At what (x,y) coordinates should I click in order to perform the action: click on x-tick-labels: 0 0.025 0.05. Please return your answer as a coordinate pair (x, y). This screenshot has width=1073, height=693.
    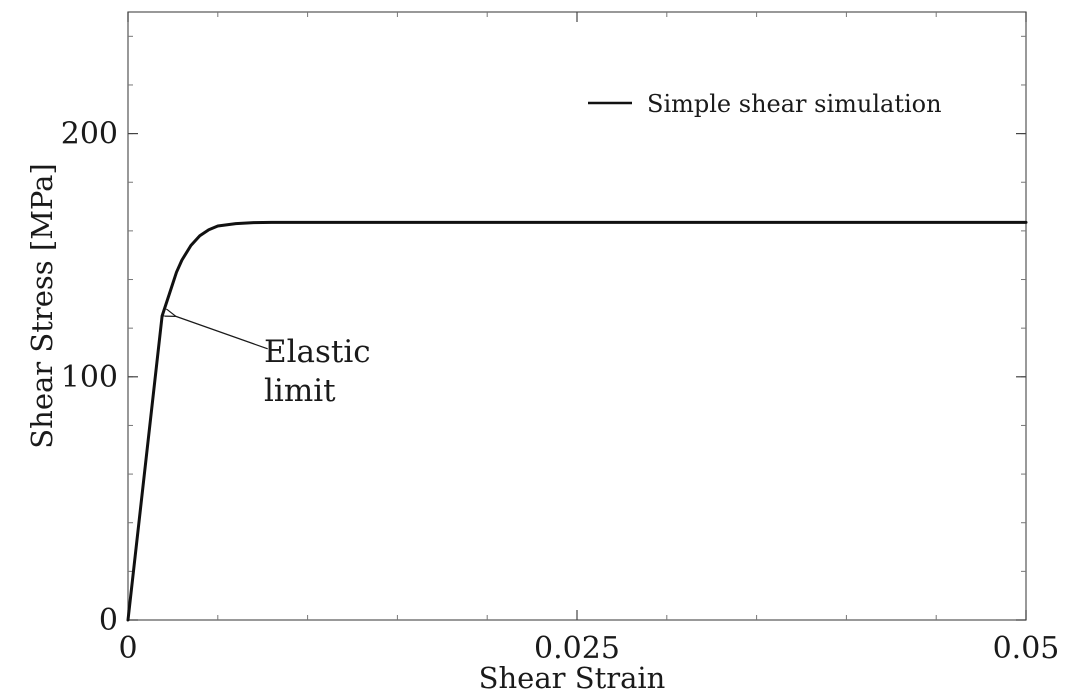
    Looking at the image, I should click on (588, 648).